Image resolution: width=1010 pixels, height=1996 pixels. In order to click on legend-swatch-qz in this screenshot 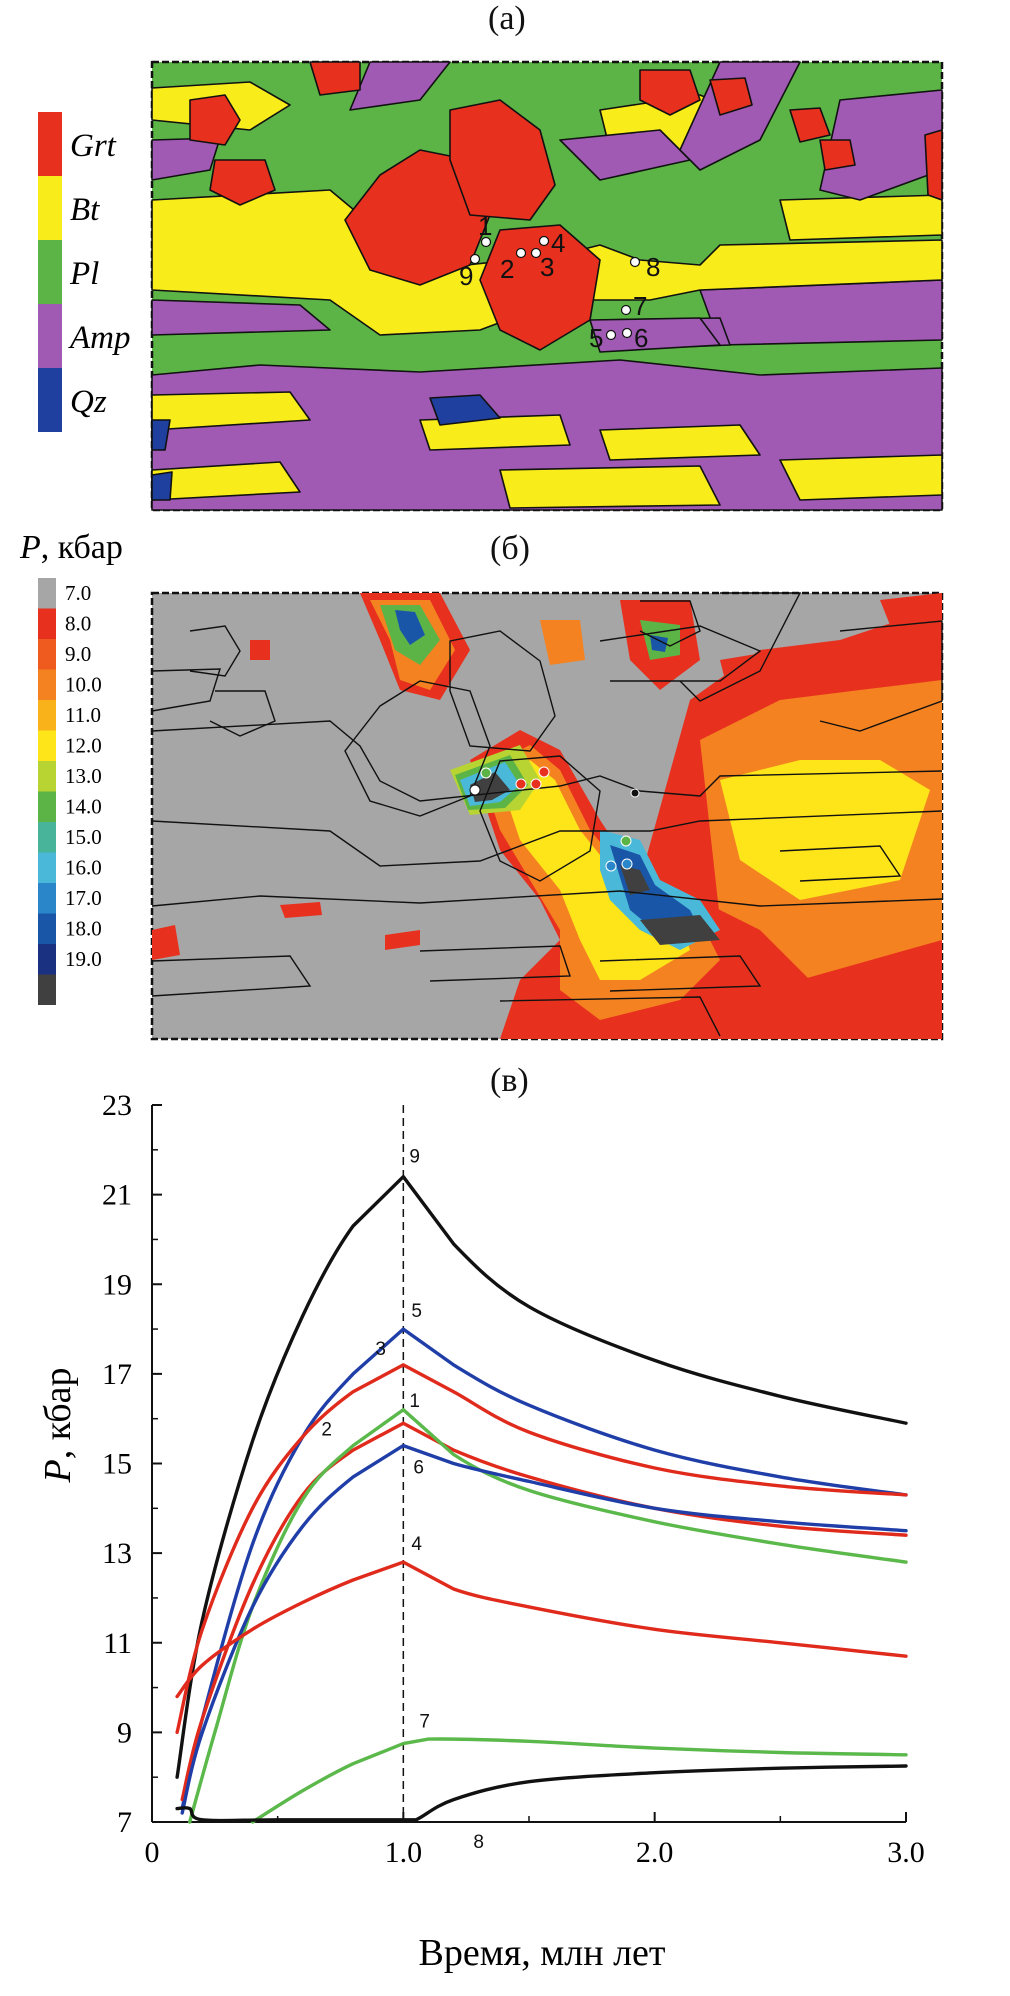, I will do `click(50, 400)`.